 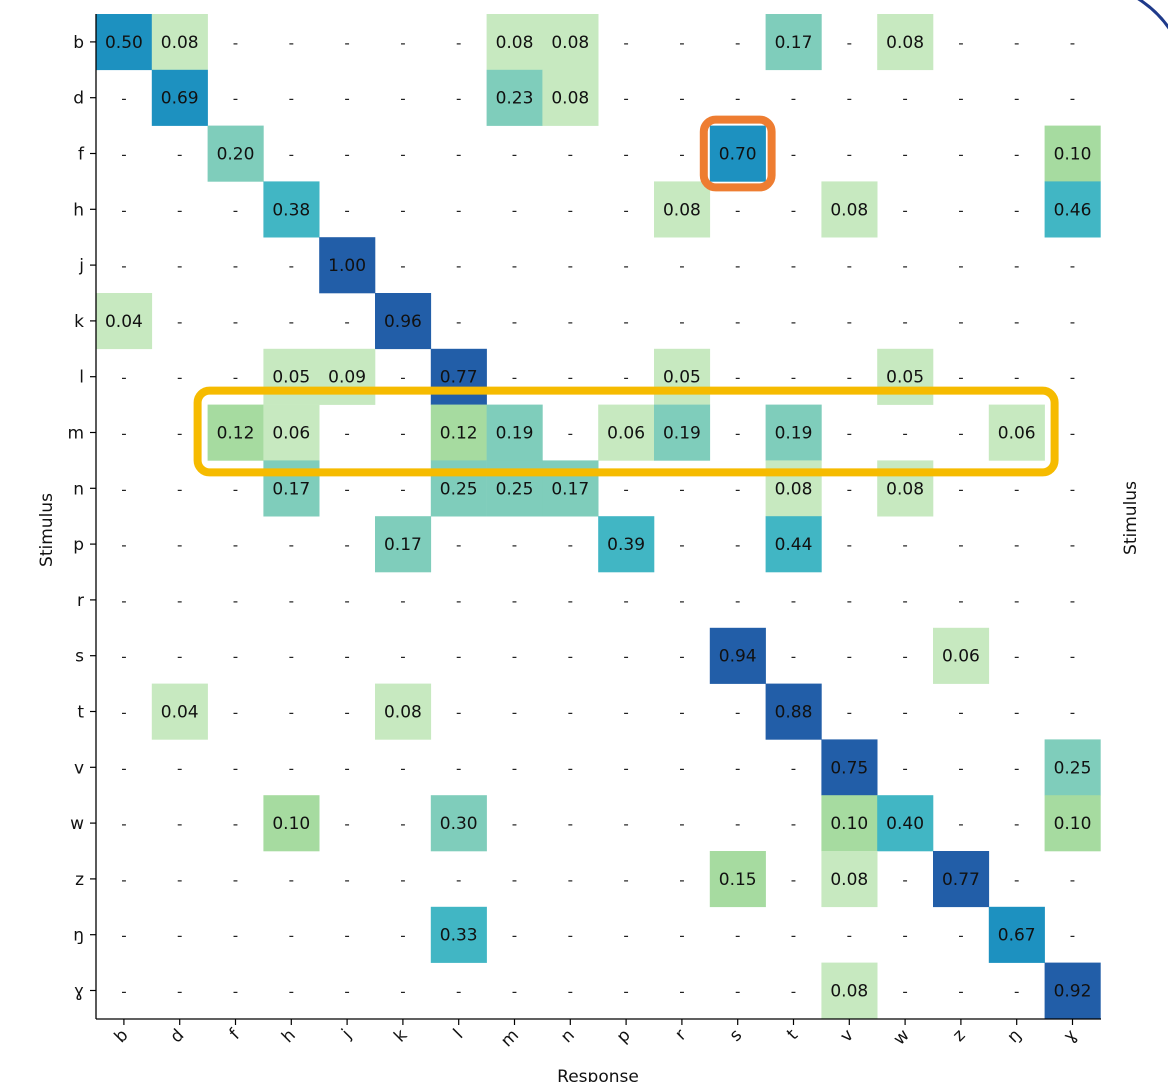 I want to click on heatmap-cell-l-l, so click(x=458, y=376).